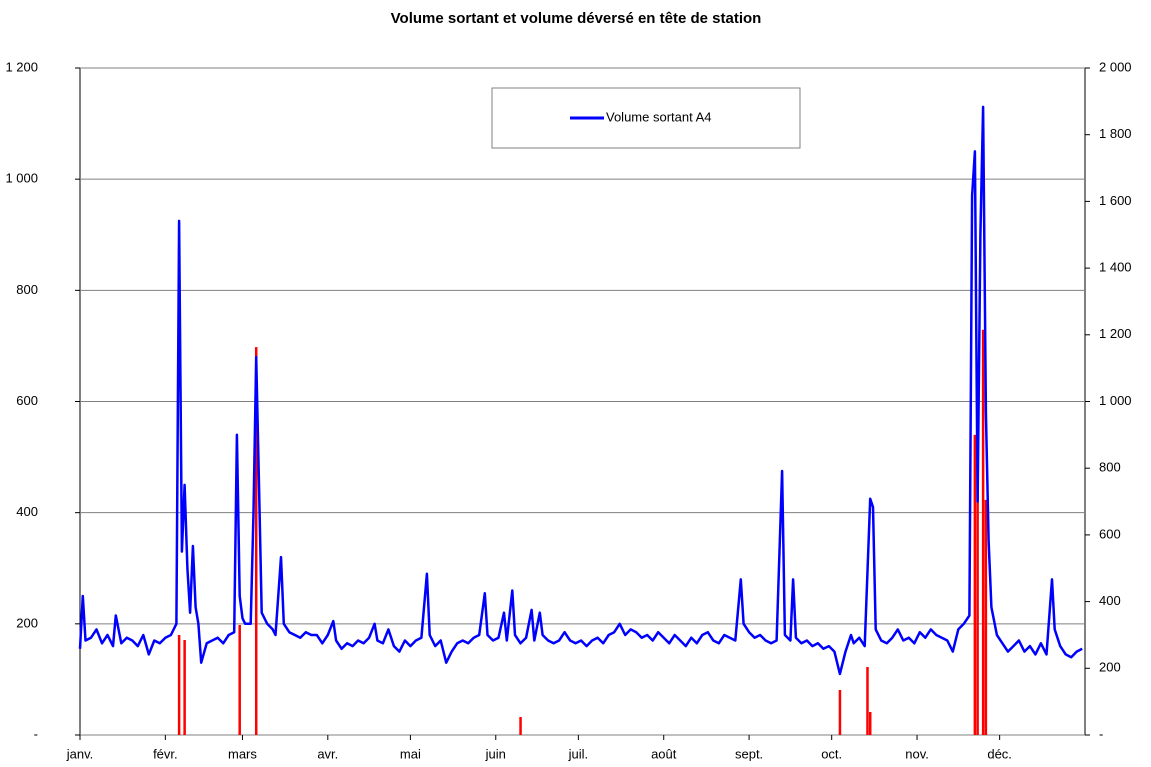 This screenshot has width=1151, height=767. What do you see at coordinates (1115, 200) in the screenshot?
I see `y2-tick-label: 1 600` at bounding box center [1115, 200].